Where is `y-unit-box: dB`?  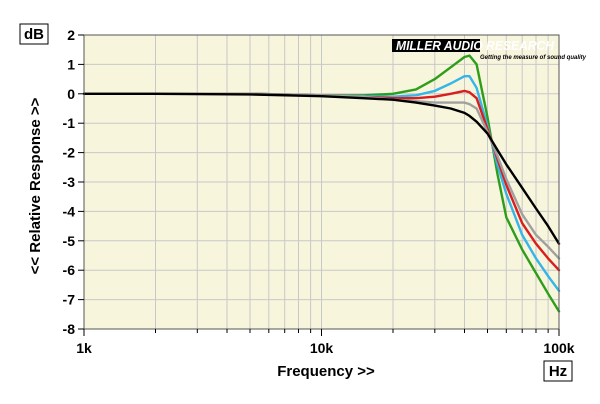 y-unit-box: dB is located at coordinates (34, 34).